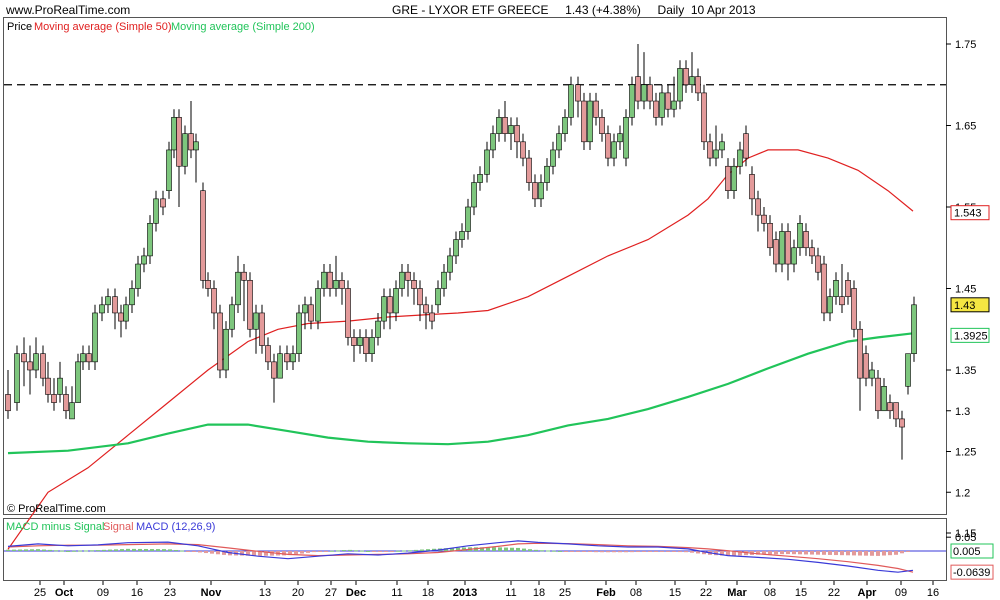 The height and width of the screenshot is (600, 1000). What do you see at coordinates (460, 556) in the screenshot?
I see `macd-line` at bounding box center [460, 556].